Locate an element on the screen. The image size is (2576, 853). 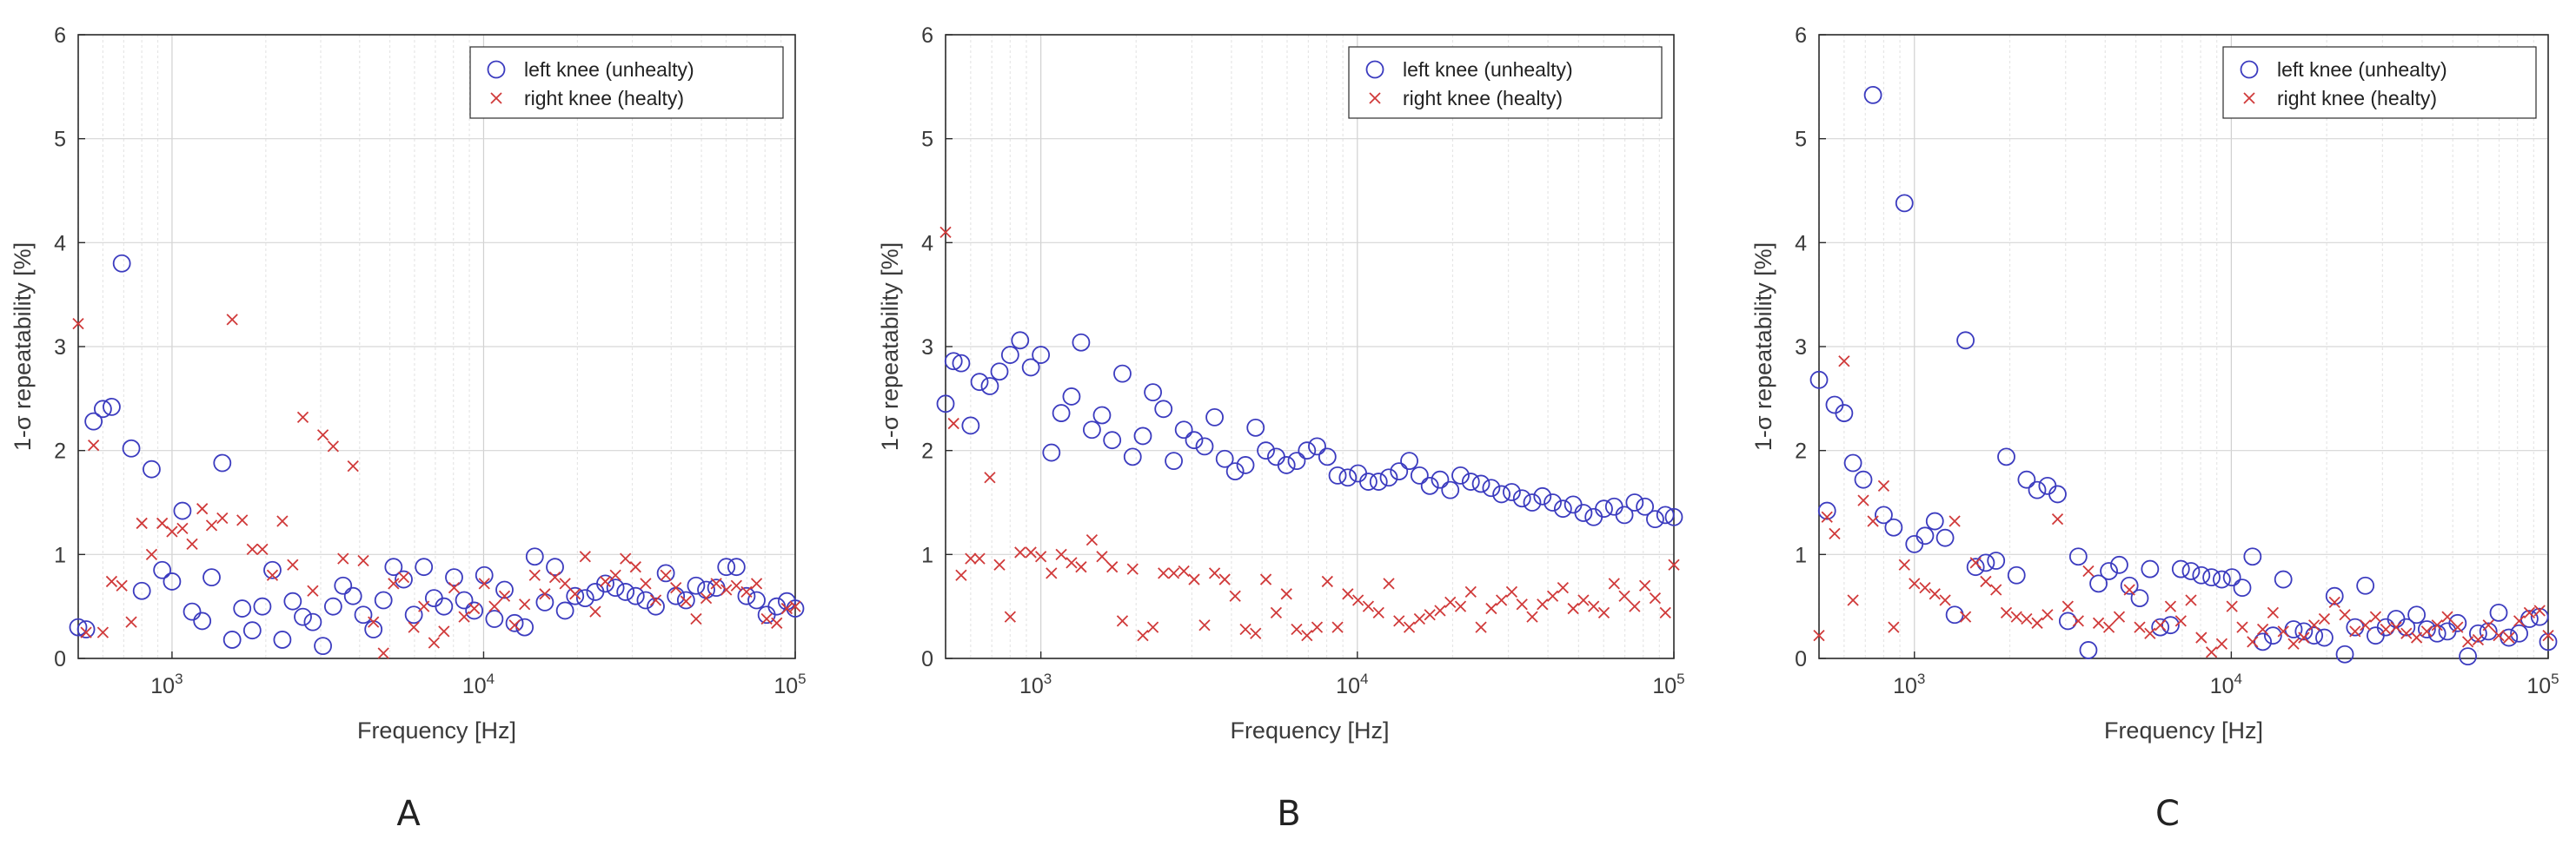
panel-label: B is located at coordinates (1288, 814).